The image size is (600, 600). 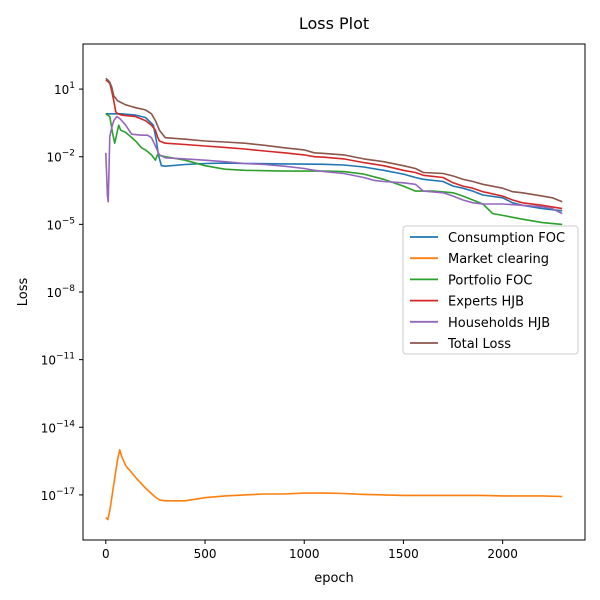 I want to click on y-axis-label: Loss, so click(x=23, y=292).